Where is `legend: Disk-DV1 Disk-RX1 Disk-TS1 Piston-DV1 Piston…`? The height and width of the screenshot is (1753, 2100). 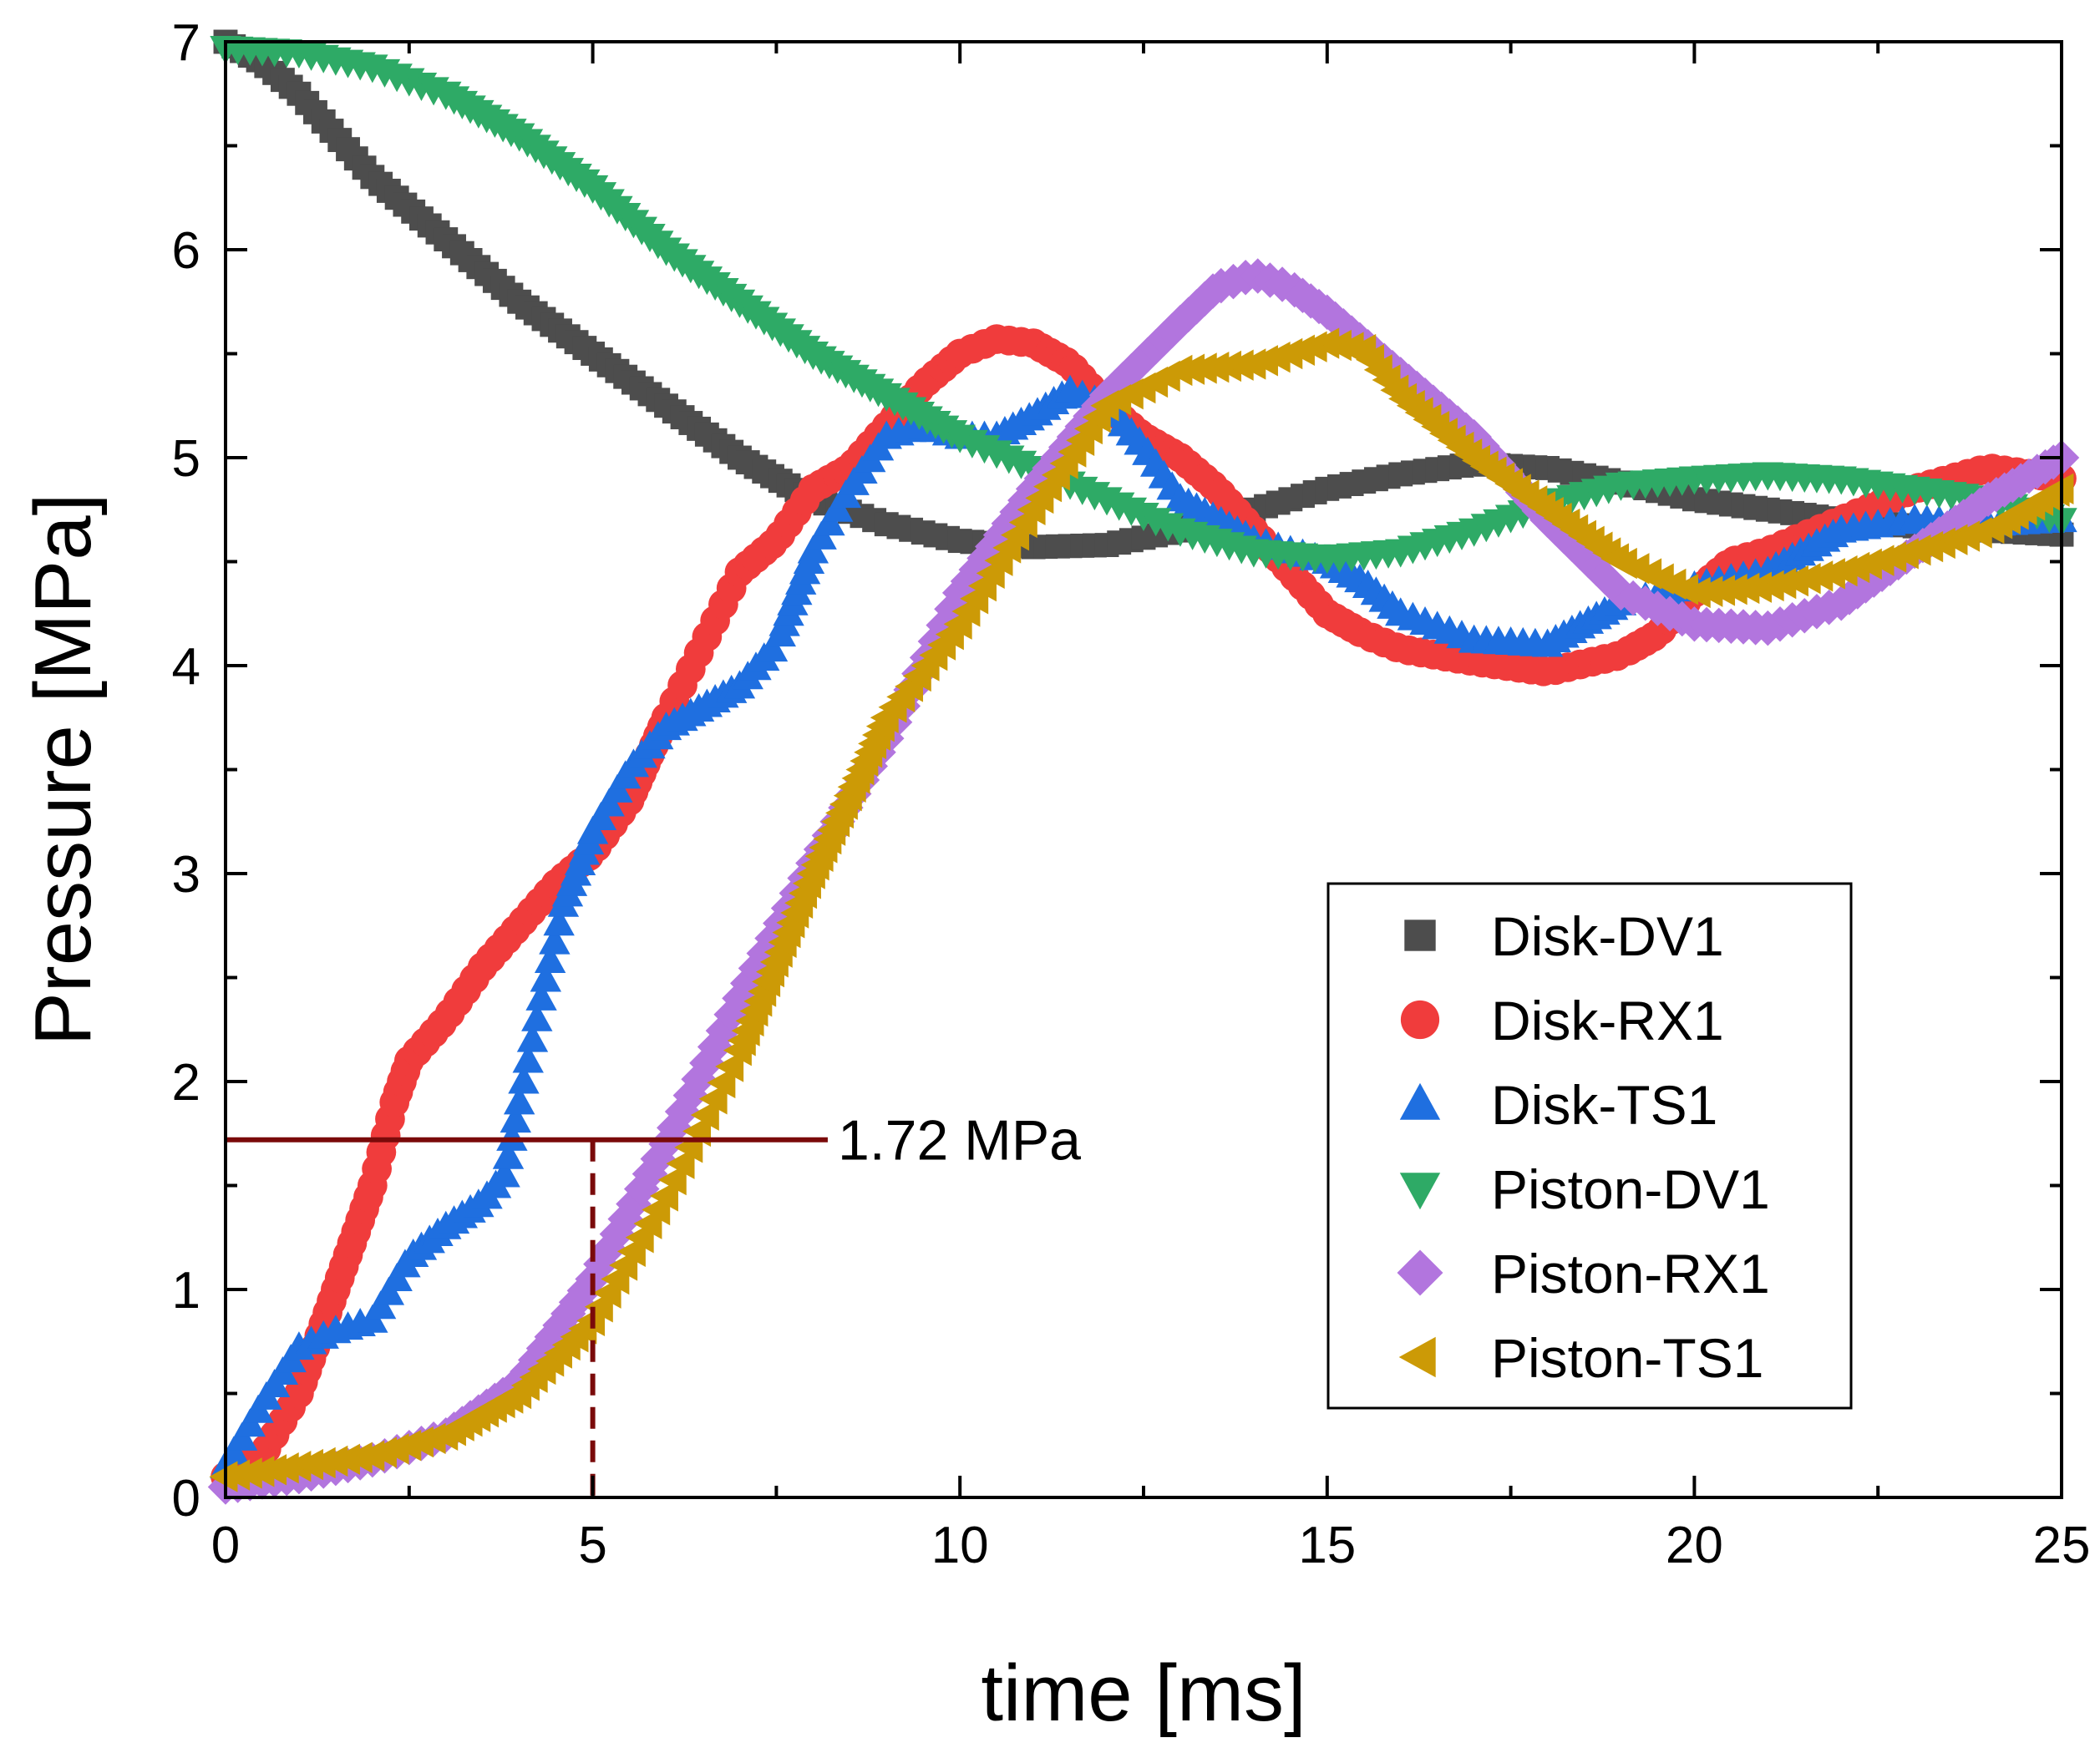 legend: Disk-DV1 Disk-RX1 Disk-TS1 Piston-DV1 Piston… is located at coordinates (1589, 1146).